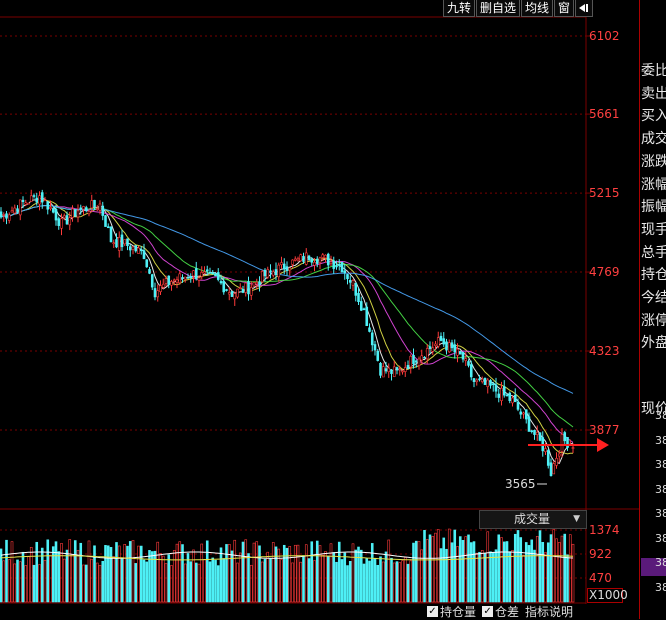  Describe the element at coordinates (653, 184) in the screenshot. I see `side-label: 涨幅` at that location.